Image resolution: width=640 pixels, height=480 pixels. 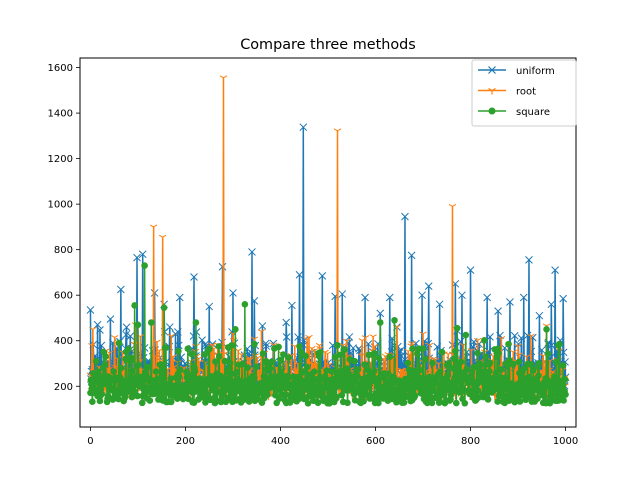 I want to click on x-tick-label: 1000, so click(x=565, y=441).